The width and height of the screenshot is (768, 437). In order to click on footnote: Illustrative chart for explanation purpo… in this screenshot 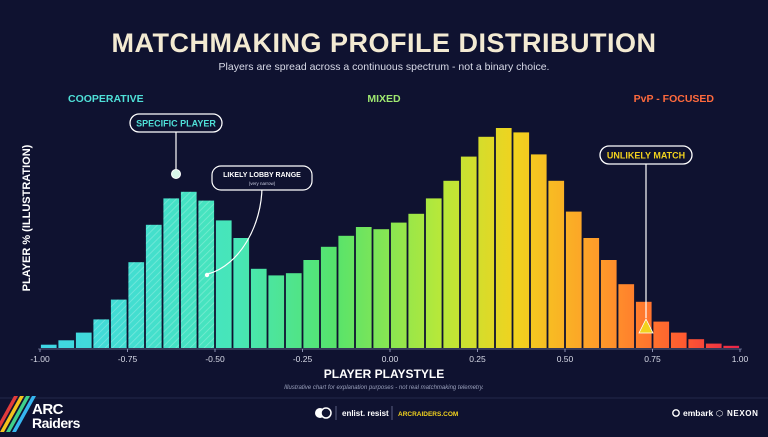, I will do `click(384, 388)`.